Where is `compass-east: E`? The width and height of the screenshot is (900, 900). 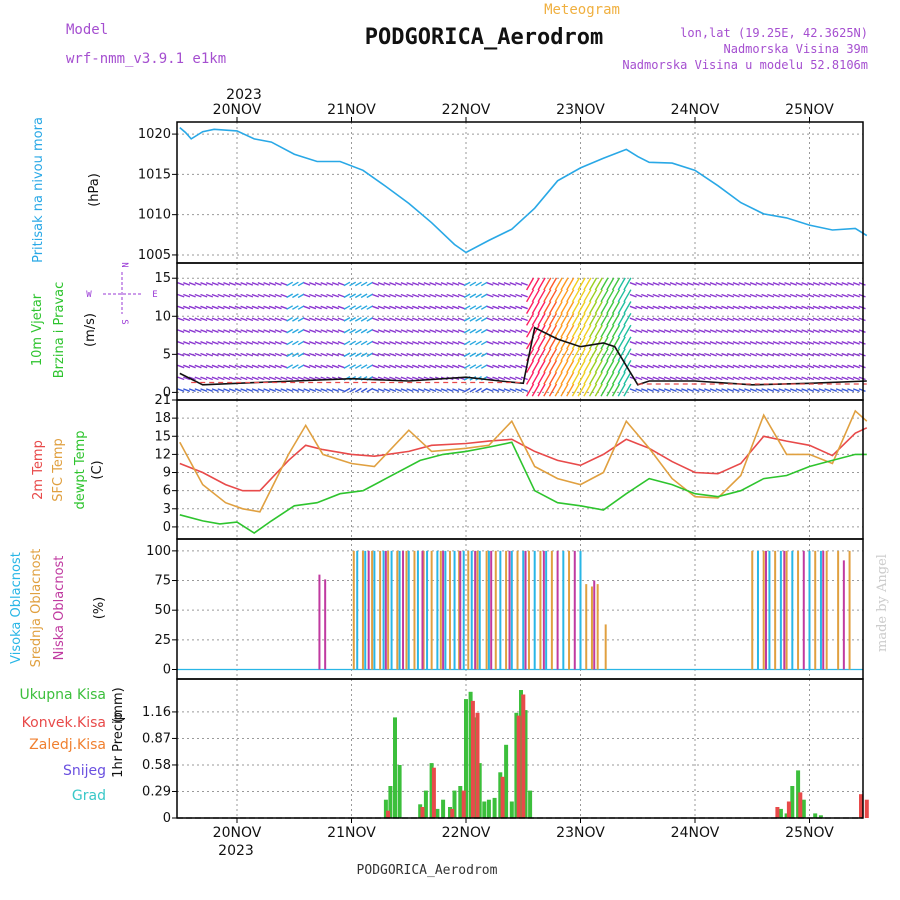 compass-east: E is located at coordinates (154, 295).